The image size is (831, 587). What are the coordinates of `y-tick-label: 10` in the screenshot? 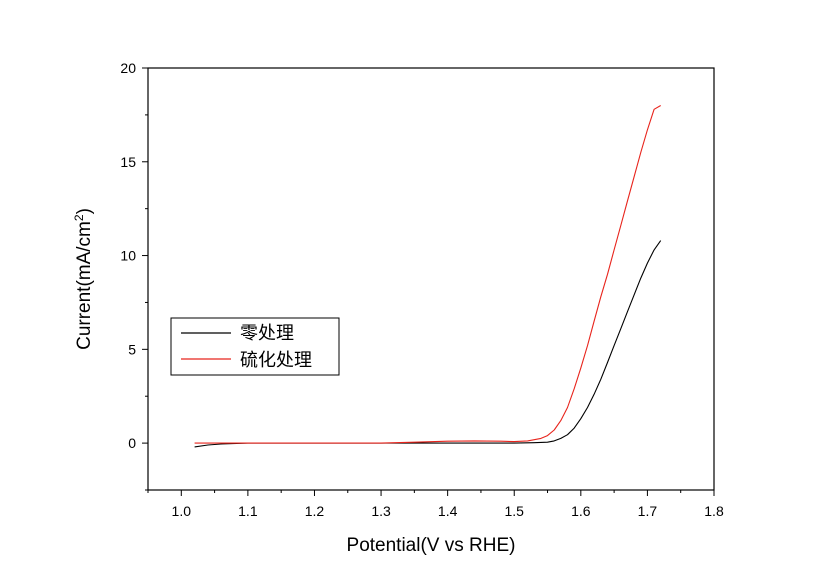 It's located at (128, 256).